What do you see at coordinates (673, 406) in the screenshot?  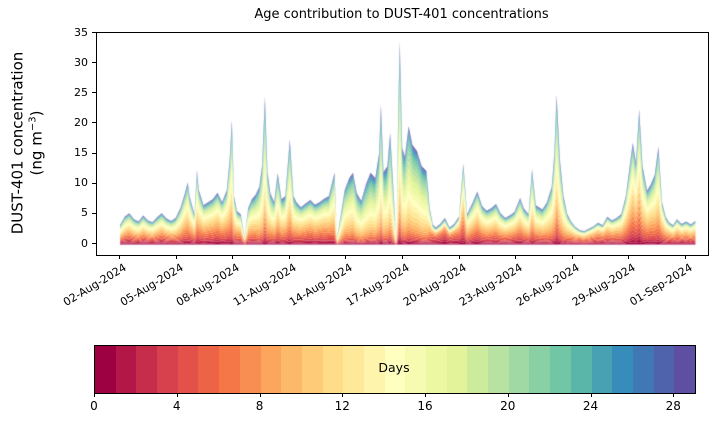 I see `colorbar-tick-label: 28` at bounding box center [673, 406].